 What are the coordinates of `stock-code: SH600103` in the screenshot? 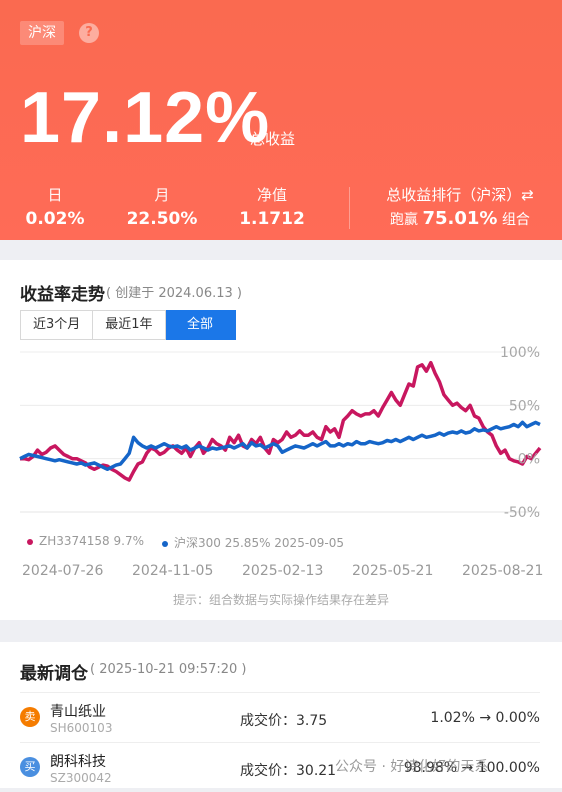 It's located at (81, 728).